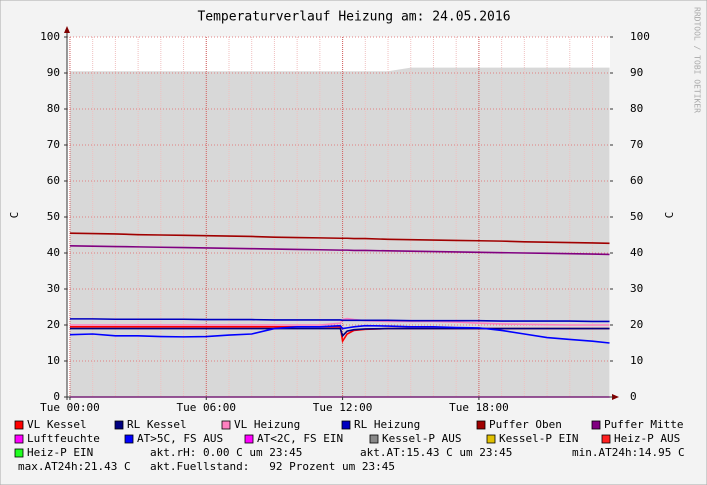 This screenshot has height=485, width=707. What do you see at coordinates (267, 424) in the screenshot?
I see `legend-label: VL Heizung` at bounding box center [267, 424].